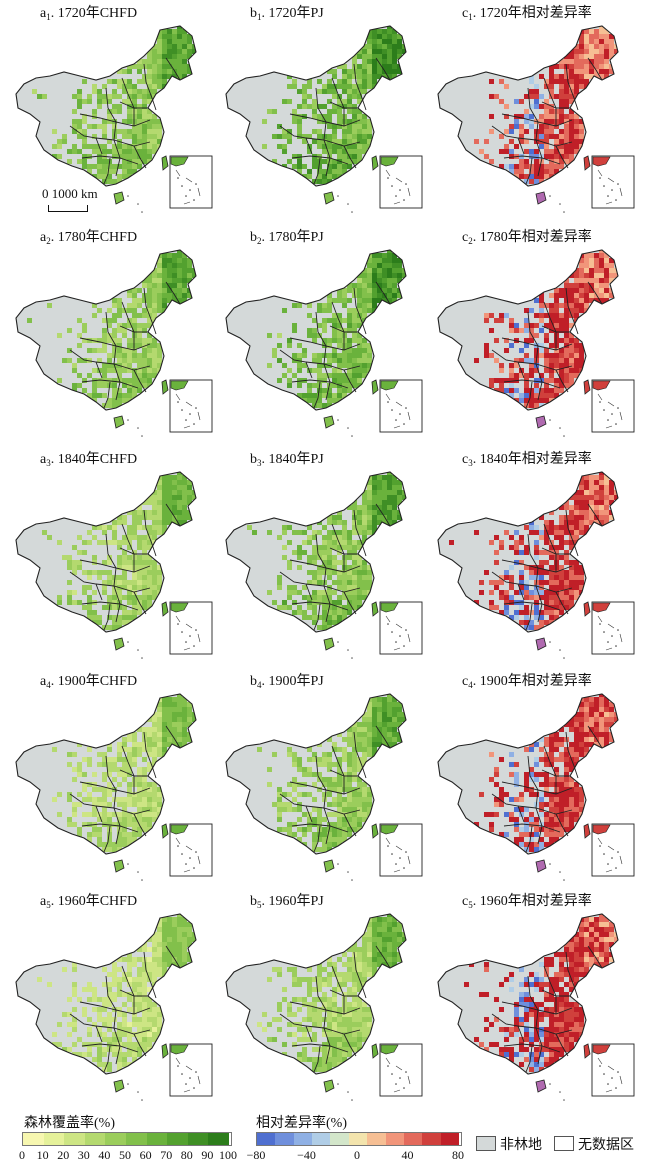  Describe the element at coordinates (43, 901) in the screenshot. I see `panel-title-letter: a` at that location.